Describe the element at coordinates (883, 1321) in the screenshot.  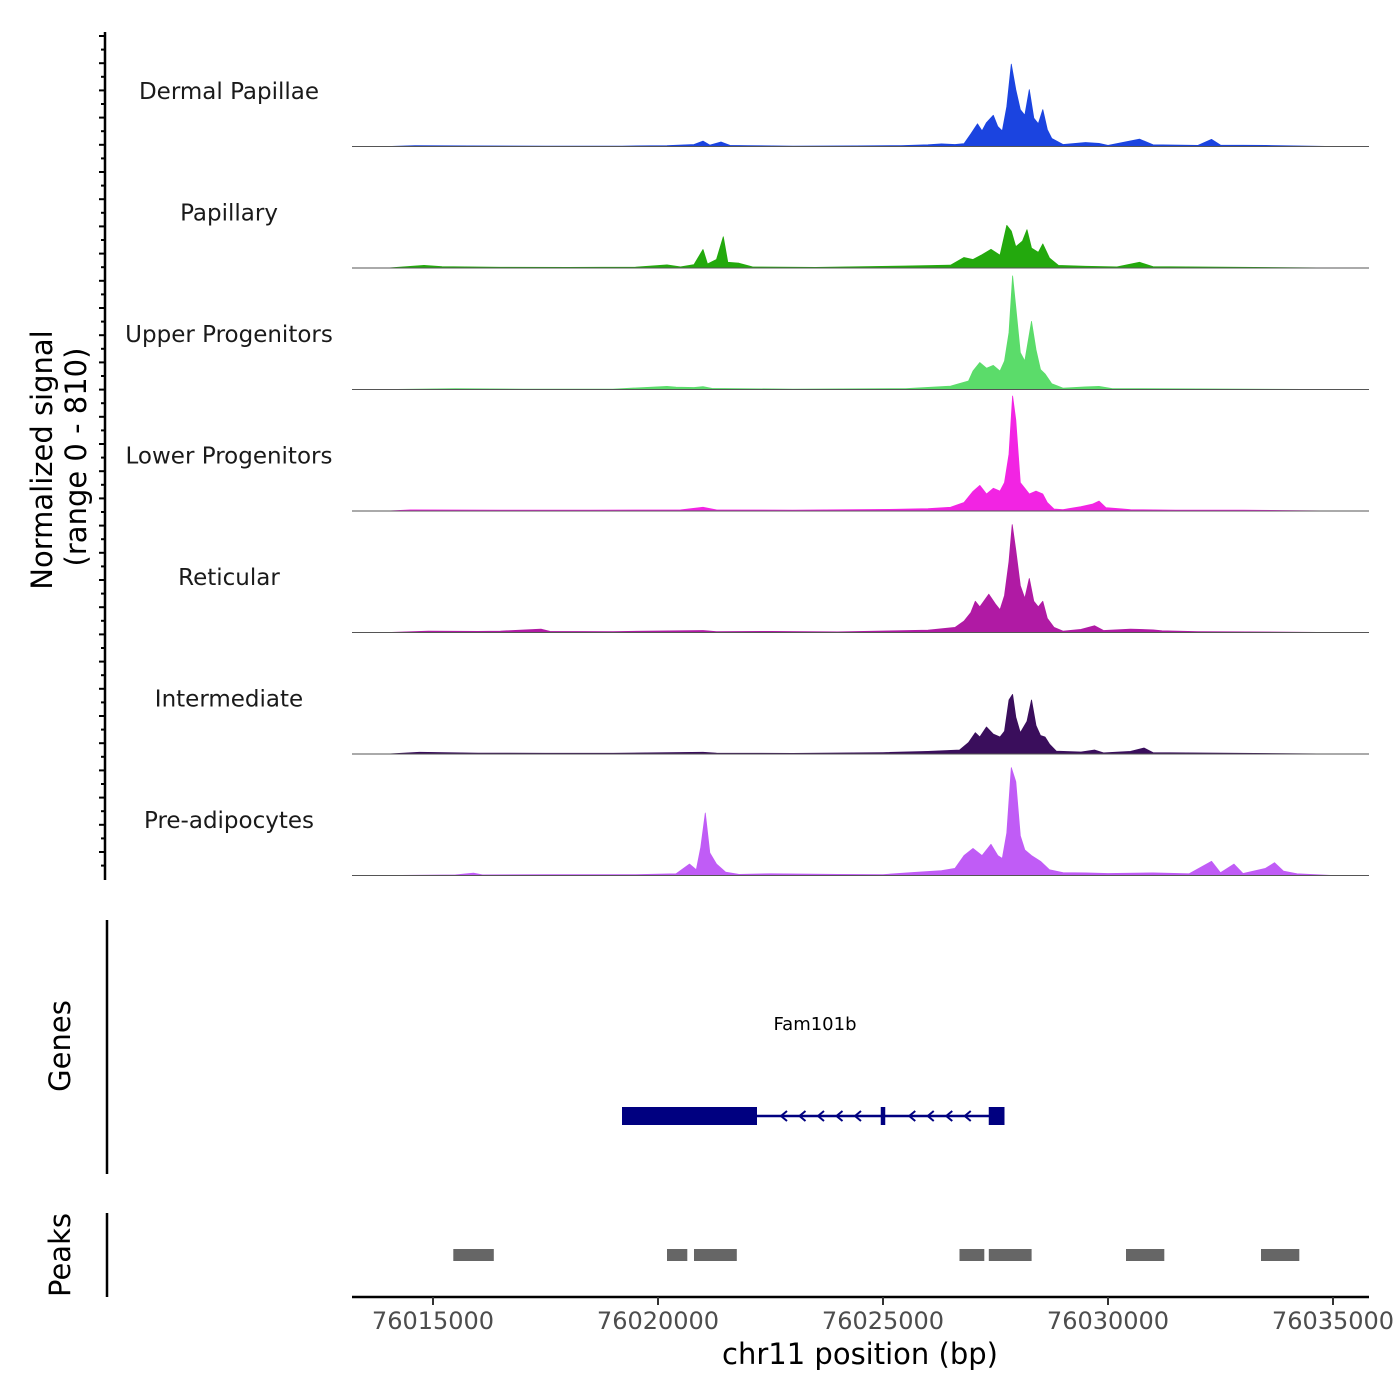
I see `x-tick-label: 76025000` at that location.